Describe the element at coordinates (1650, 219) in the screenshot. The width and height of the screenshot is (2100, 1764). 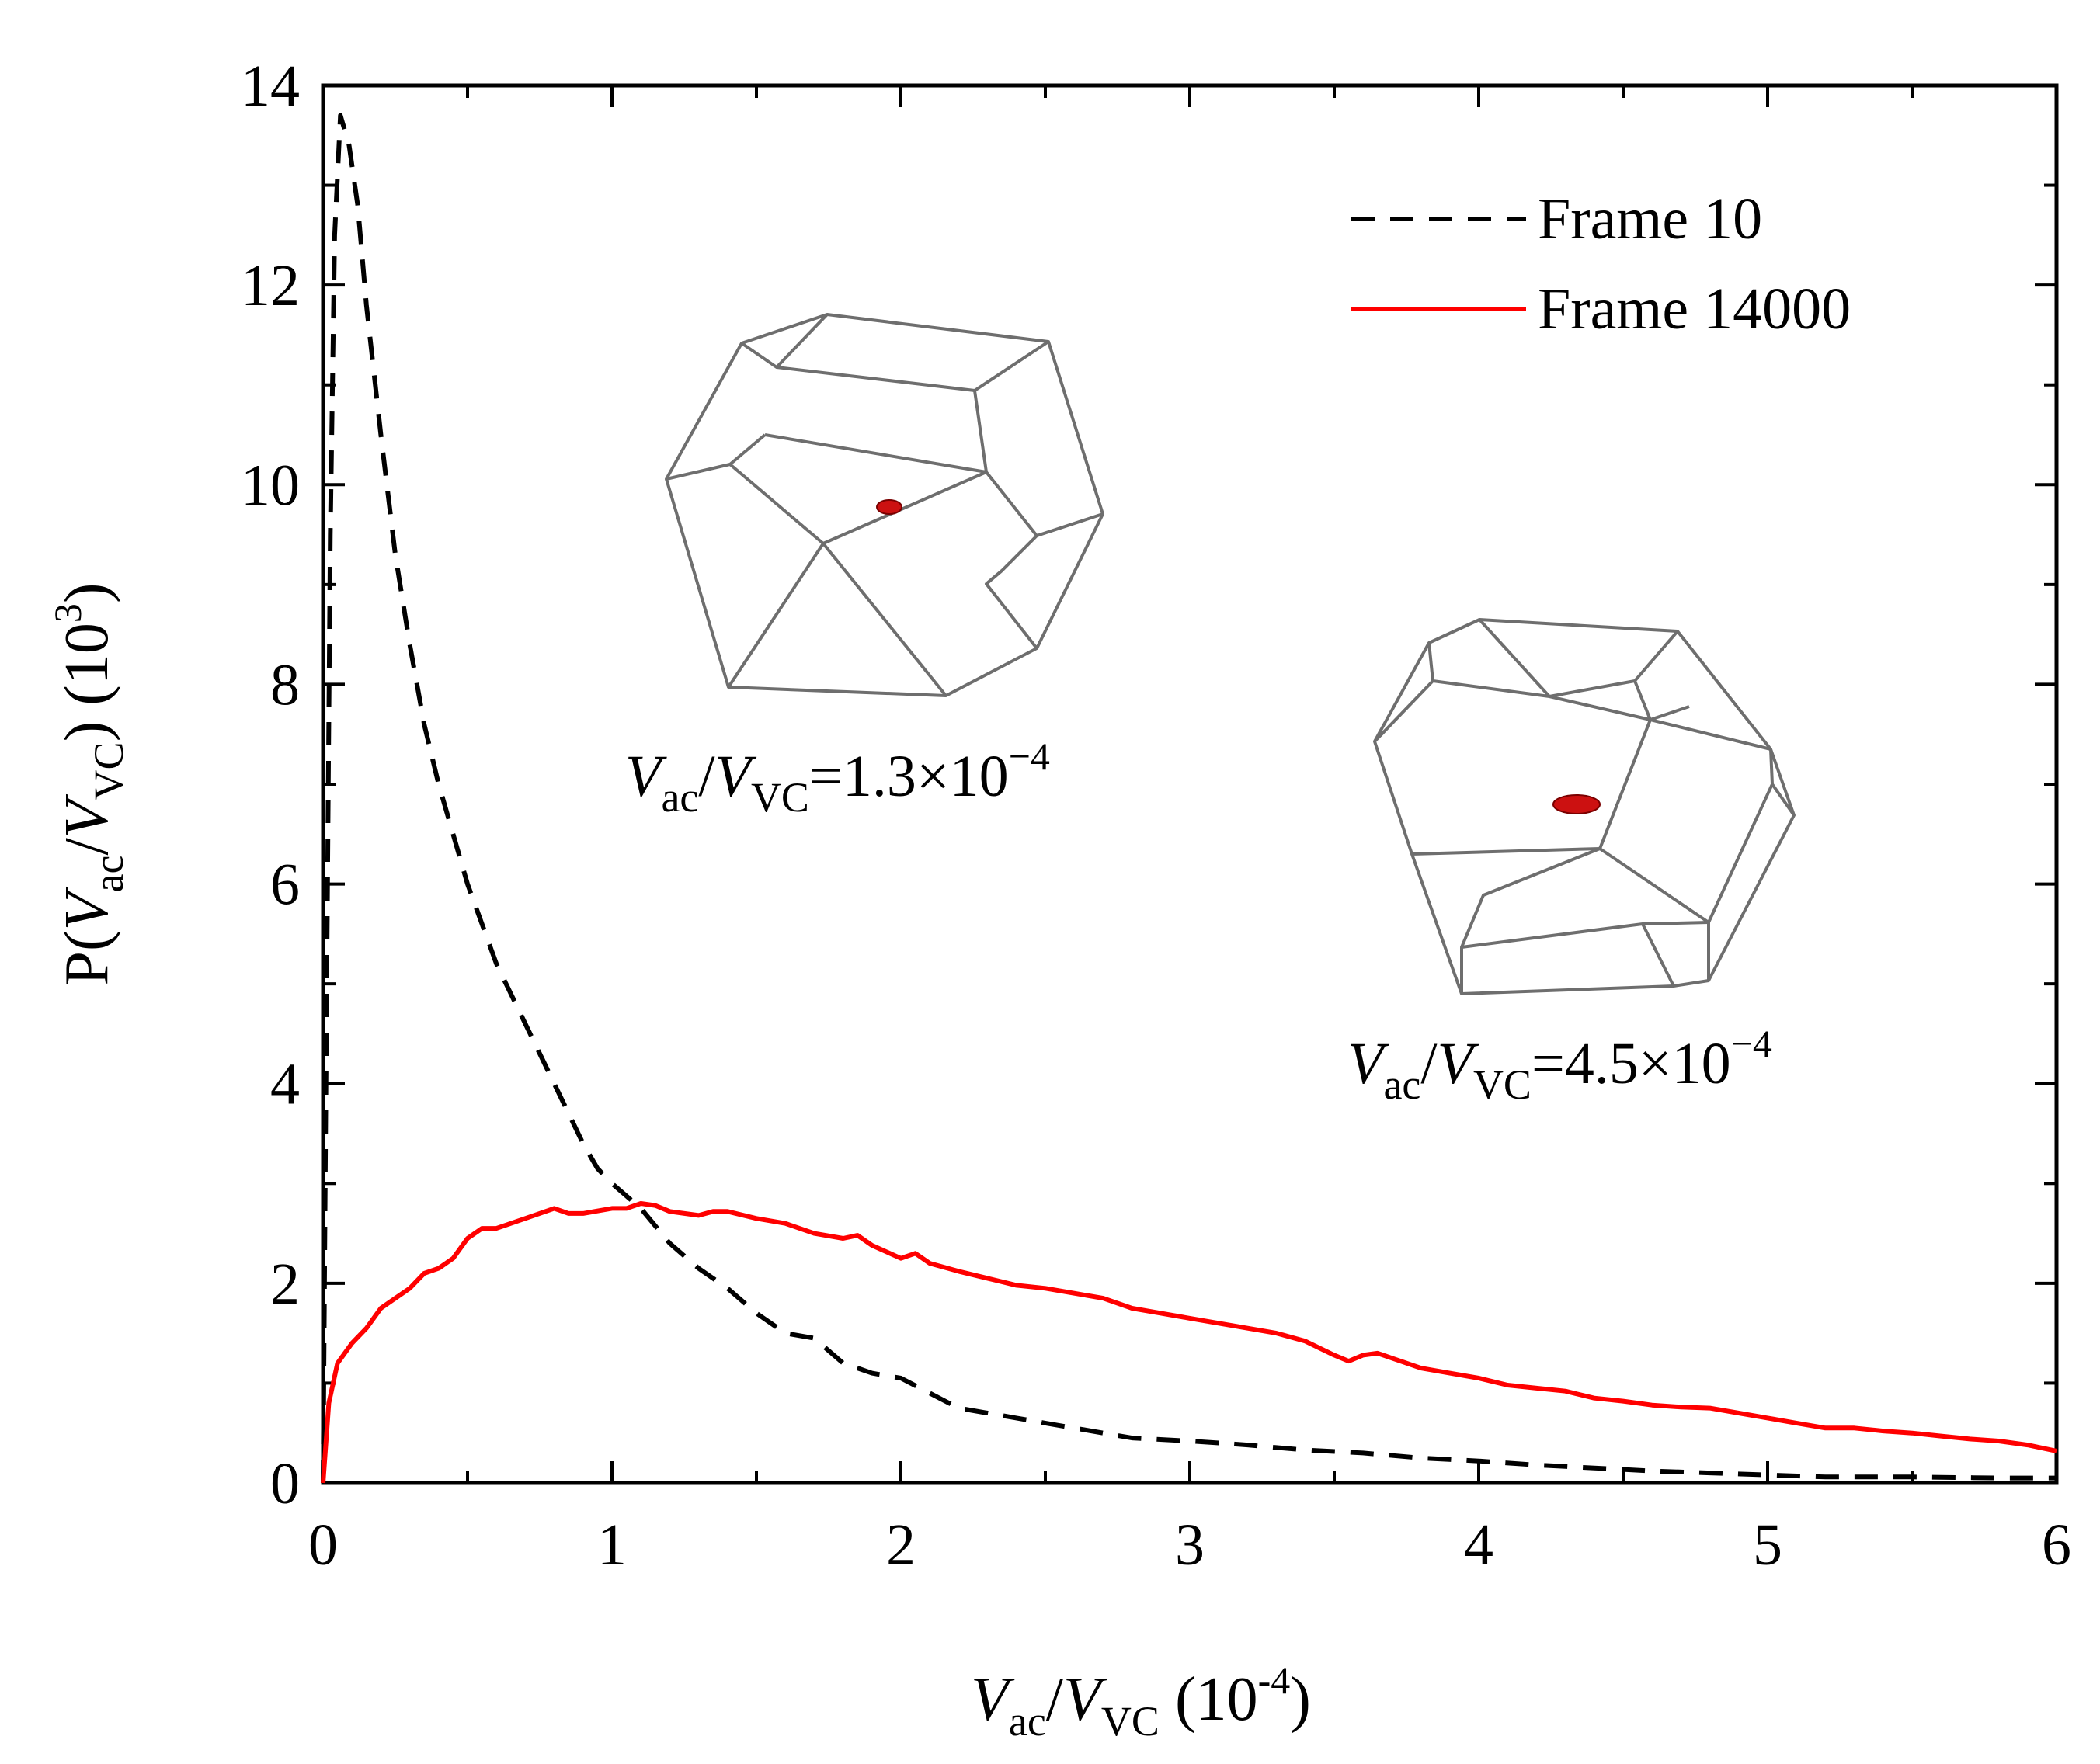
I see `legend-label-frame-10: Frame 10` at that location.